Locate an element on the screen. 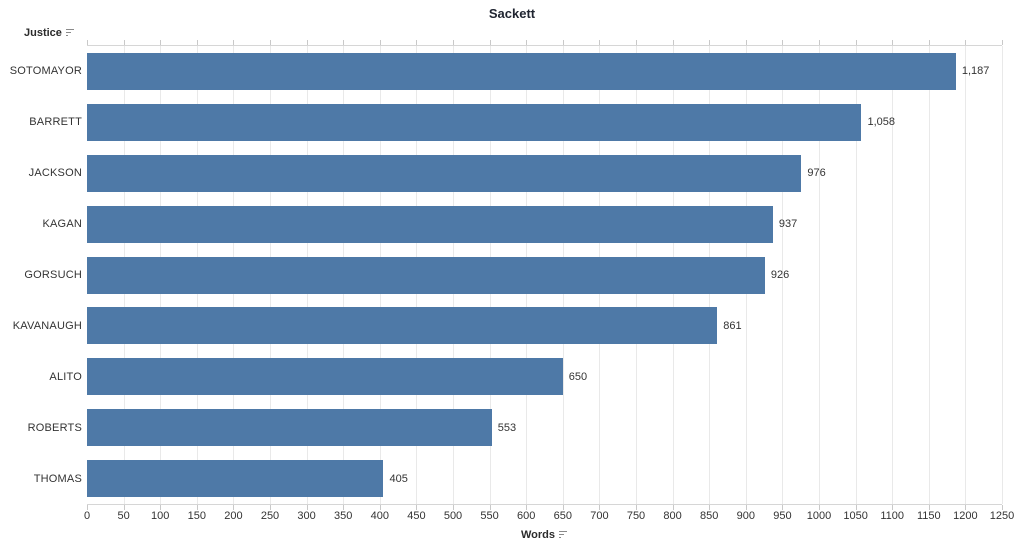 This screenshot has width=1024, height=551. x-tick-label: 1250 is located at coordinates (1002, 516).